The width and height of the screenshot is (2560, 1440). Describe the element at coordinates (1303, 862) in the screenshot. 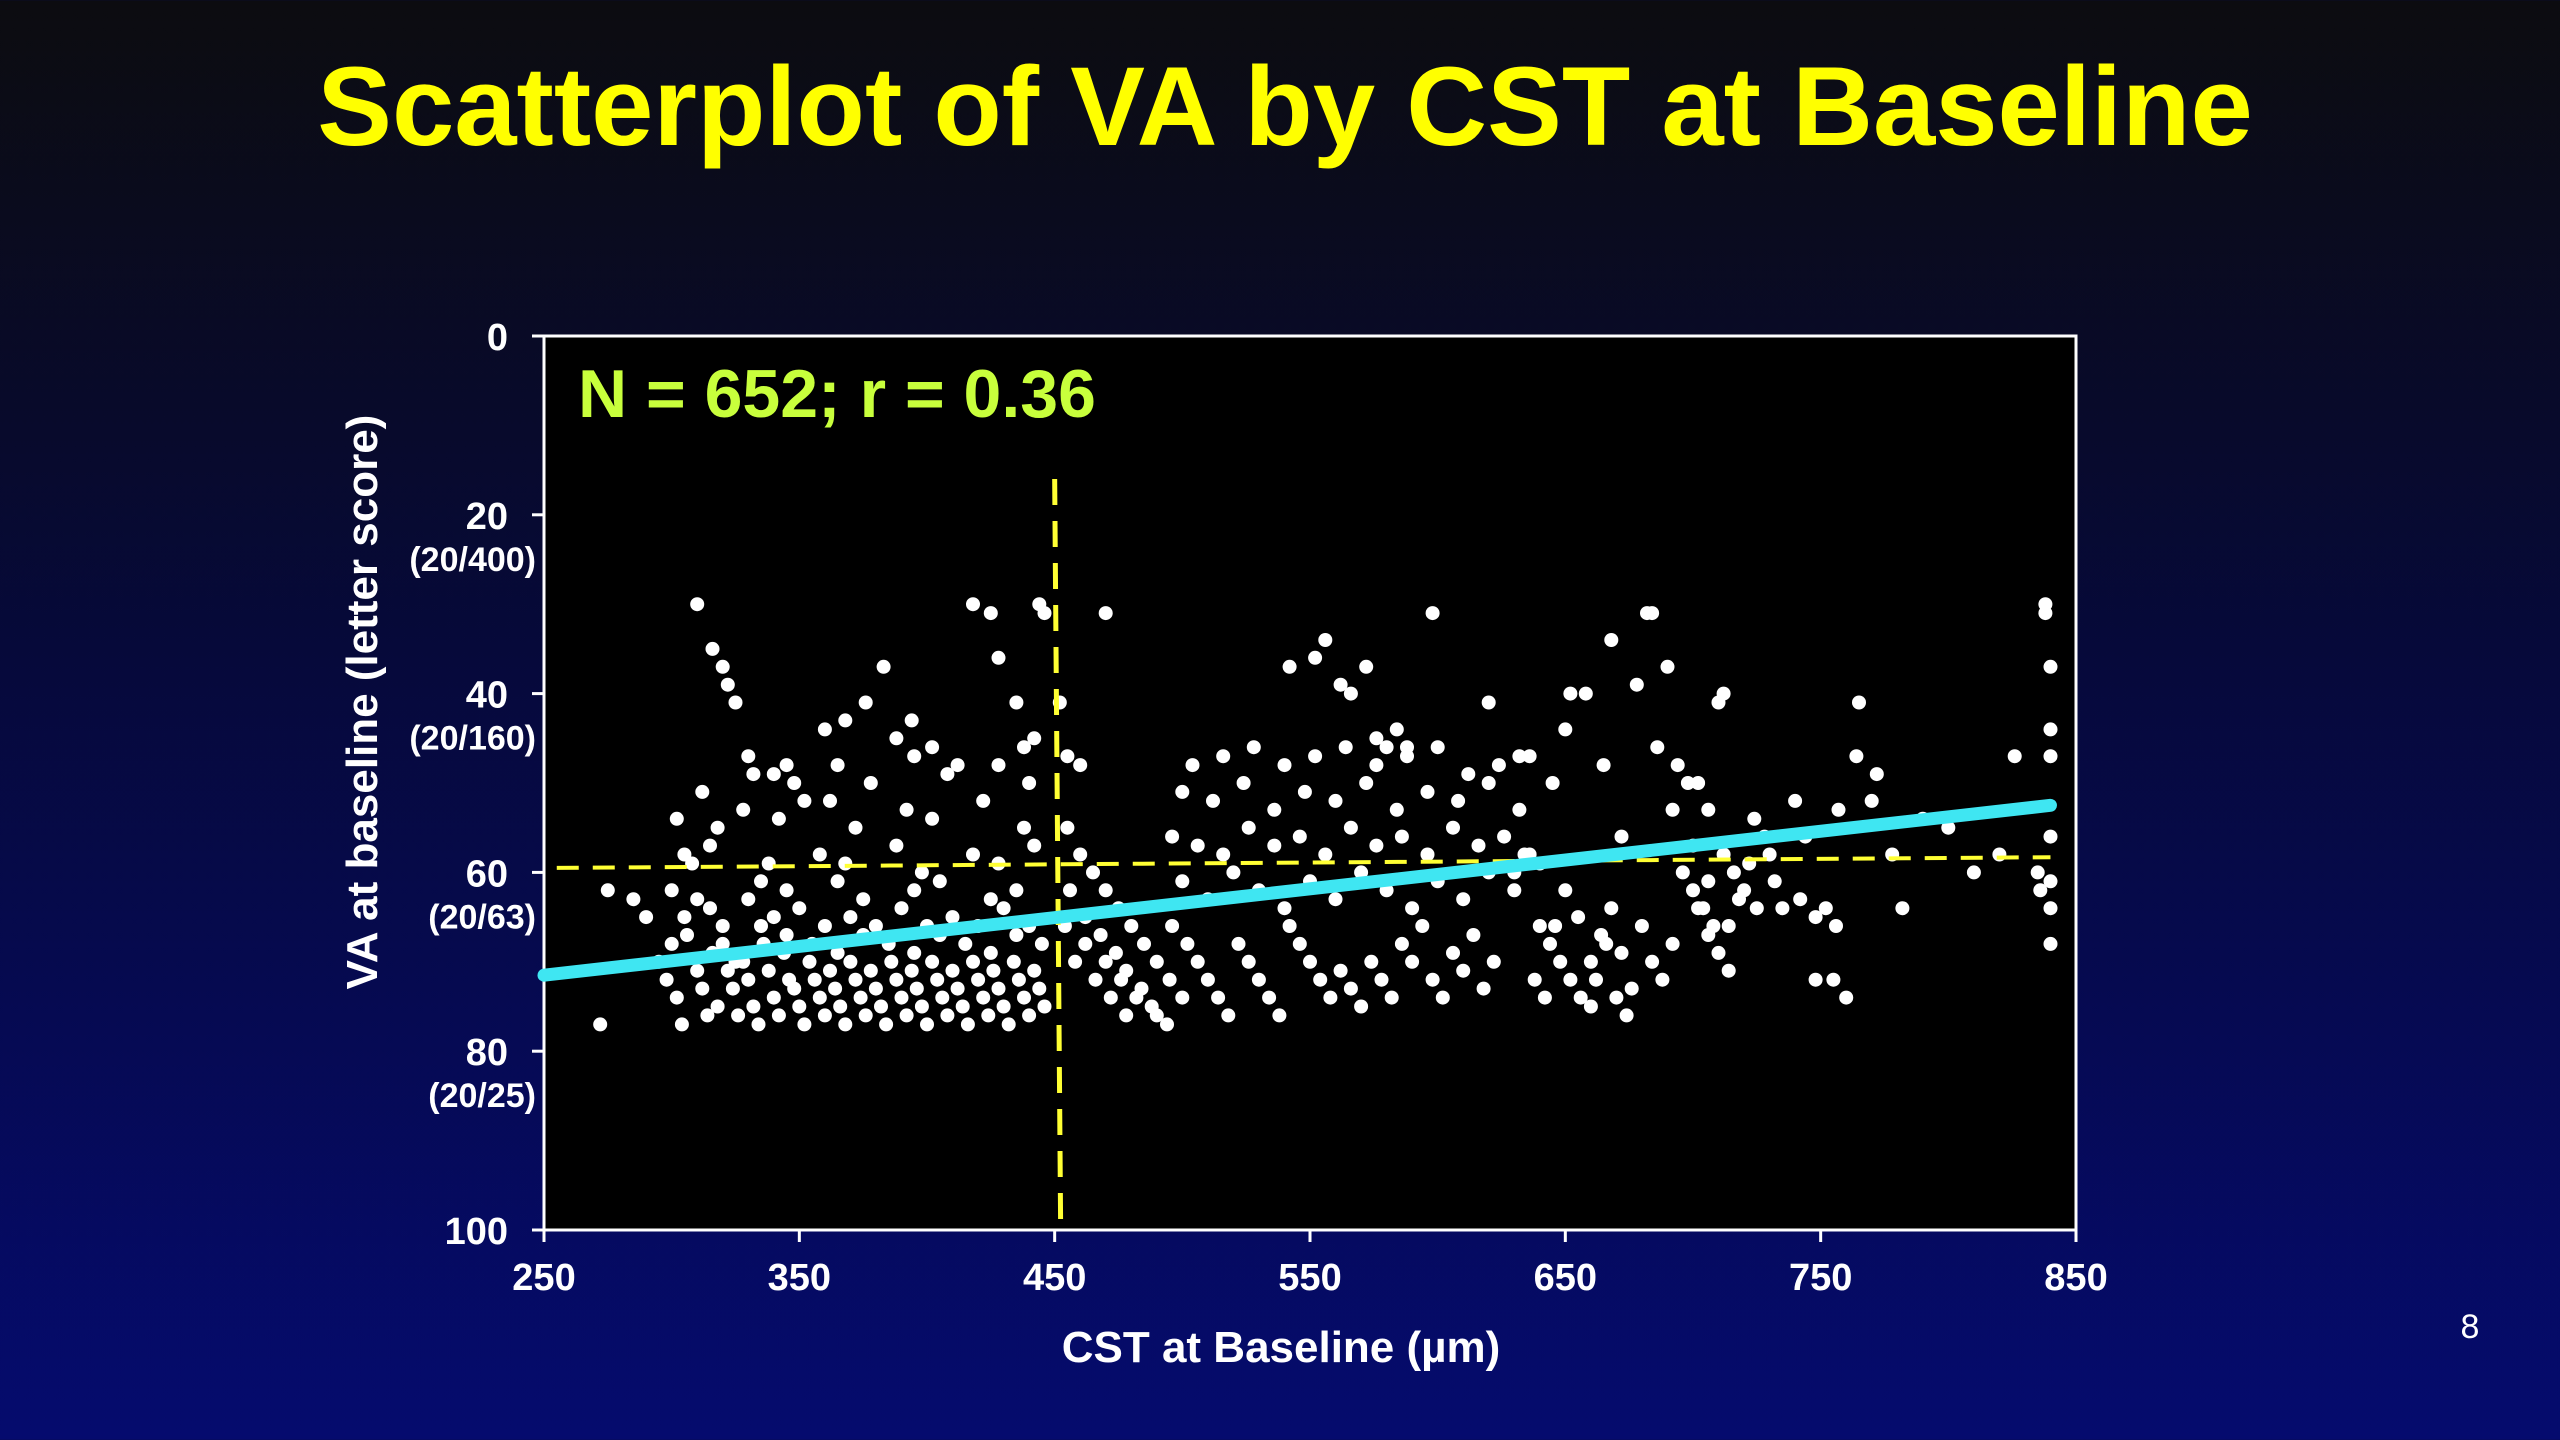

I see `reference-line-horizontal` at that location.